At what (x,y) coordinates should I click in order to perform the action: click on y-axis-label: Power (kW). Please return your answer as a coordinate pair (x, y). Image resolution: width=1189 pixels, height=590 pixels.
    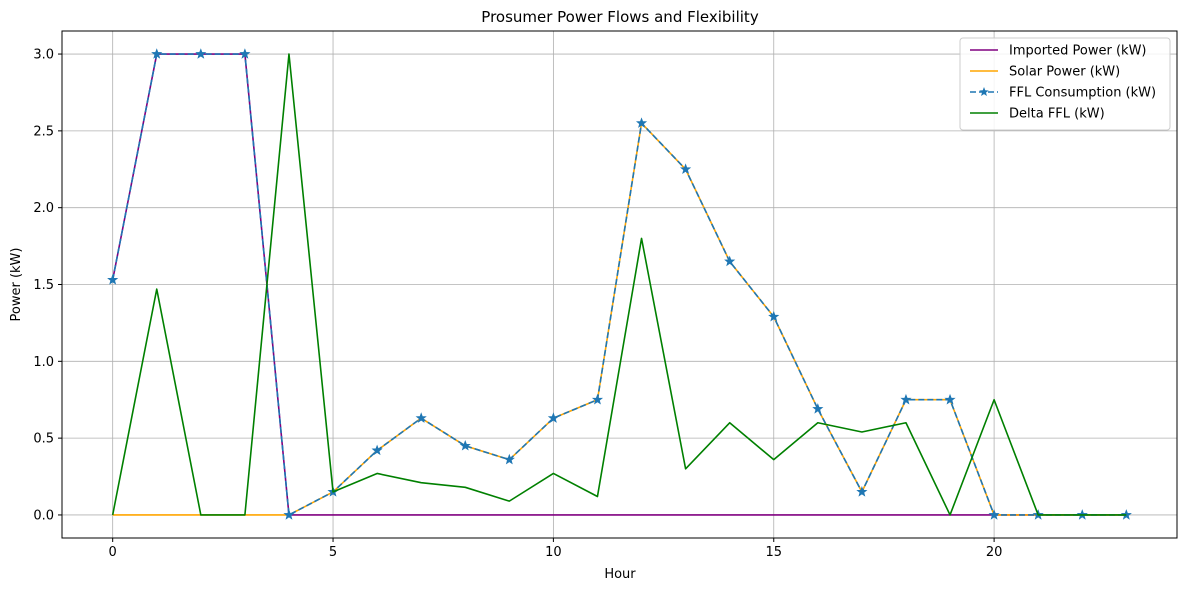
    Looking at the image, I should click on (16, 285).